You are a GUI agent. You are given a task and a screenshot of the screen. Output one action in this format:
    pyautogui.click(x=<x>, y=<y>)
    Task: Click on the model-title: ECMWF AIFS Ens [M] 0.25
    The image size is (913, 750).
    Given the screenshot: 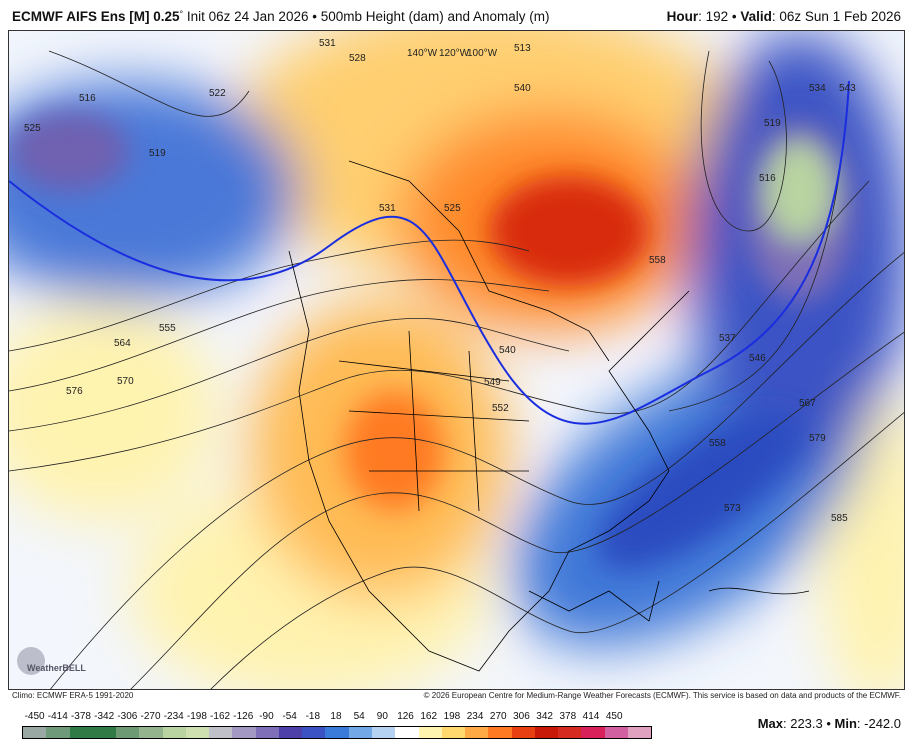 What is the action you would take?
    pyautogui.click(x=96, y=16)
    